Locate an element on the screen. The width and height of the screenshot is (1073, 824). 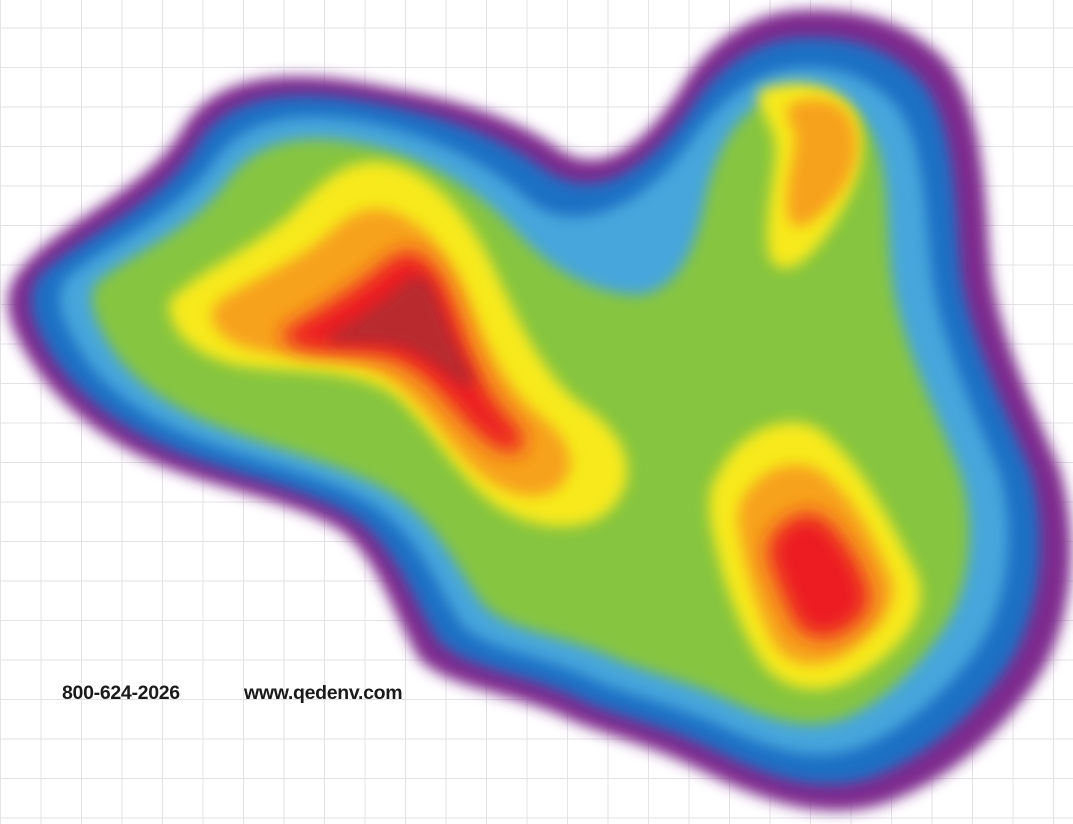
website-link: www.qedenv.com is located at coordinates (323, 694).